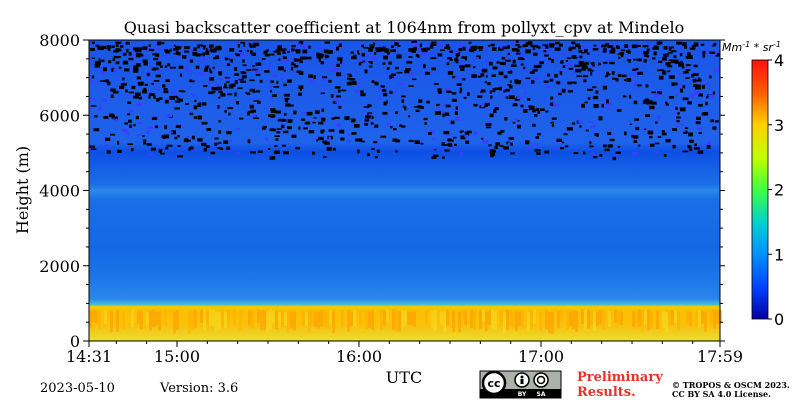 The image size is (800, 400). What do you see at coordinates (493, 383) in the screenshot?
I see `cc-icon-text: cc` at bounding box center [493, 383].